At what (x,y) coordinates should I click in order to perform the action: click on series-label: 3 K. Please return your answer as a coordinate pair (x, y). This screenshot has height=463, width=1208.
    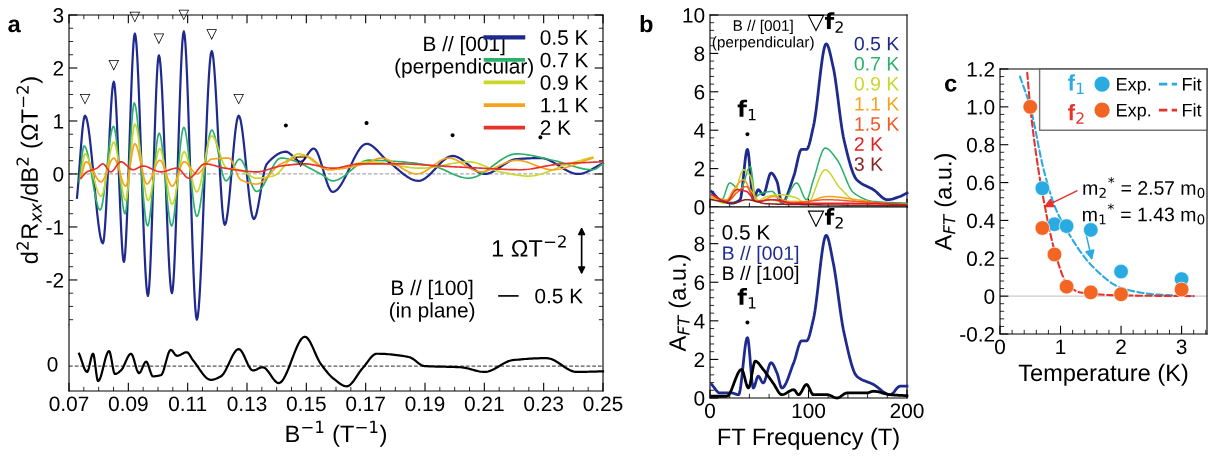
    Looking at the image, I should click on (868, 164).